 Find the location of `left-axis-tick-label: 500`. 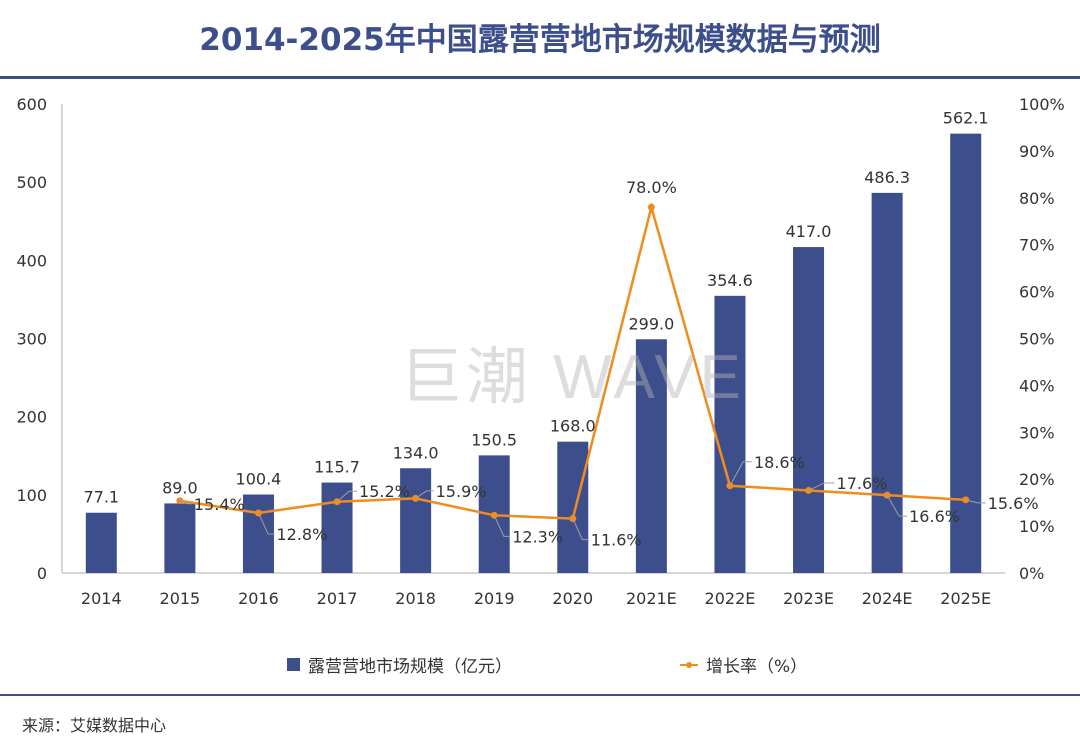

left-axis-tick-label: 500 is located at coordinates (31, 182).